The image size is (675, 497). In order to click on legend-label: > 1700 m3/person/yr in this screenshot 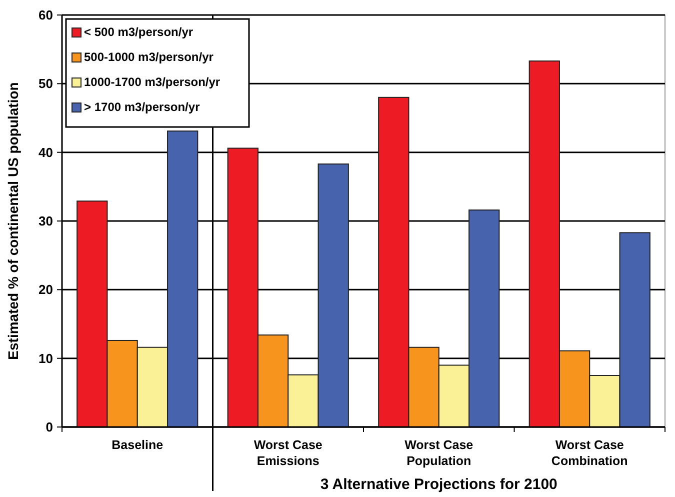, I will do `click(142, 107)`.